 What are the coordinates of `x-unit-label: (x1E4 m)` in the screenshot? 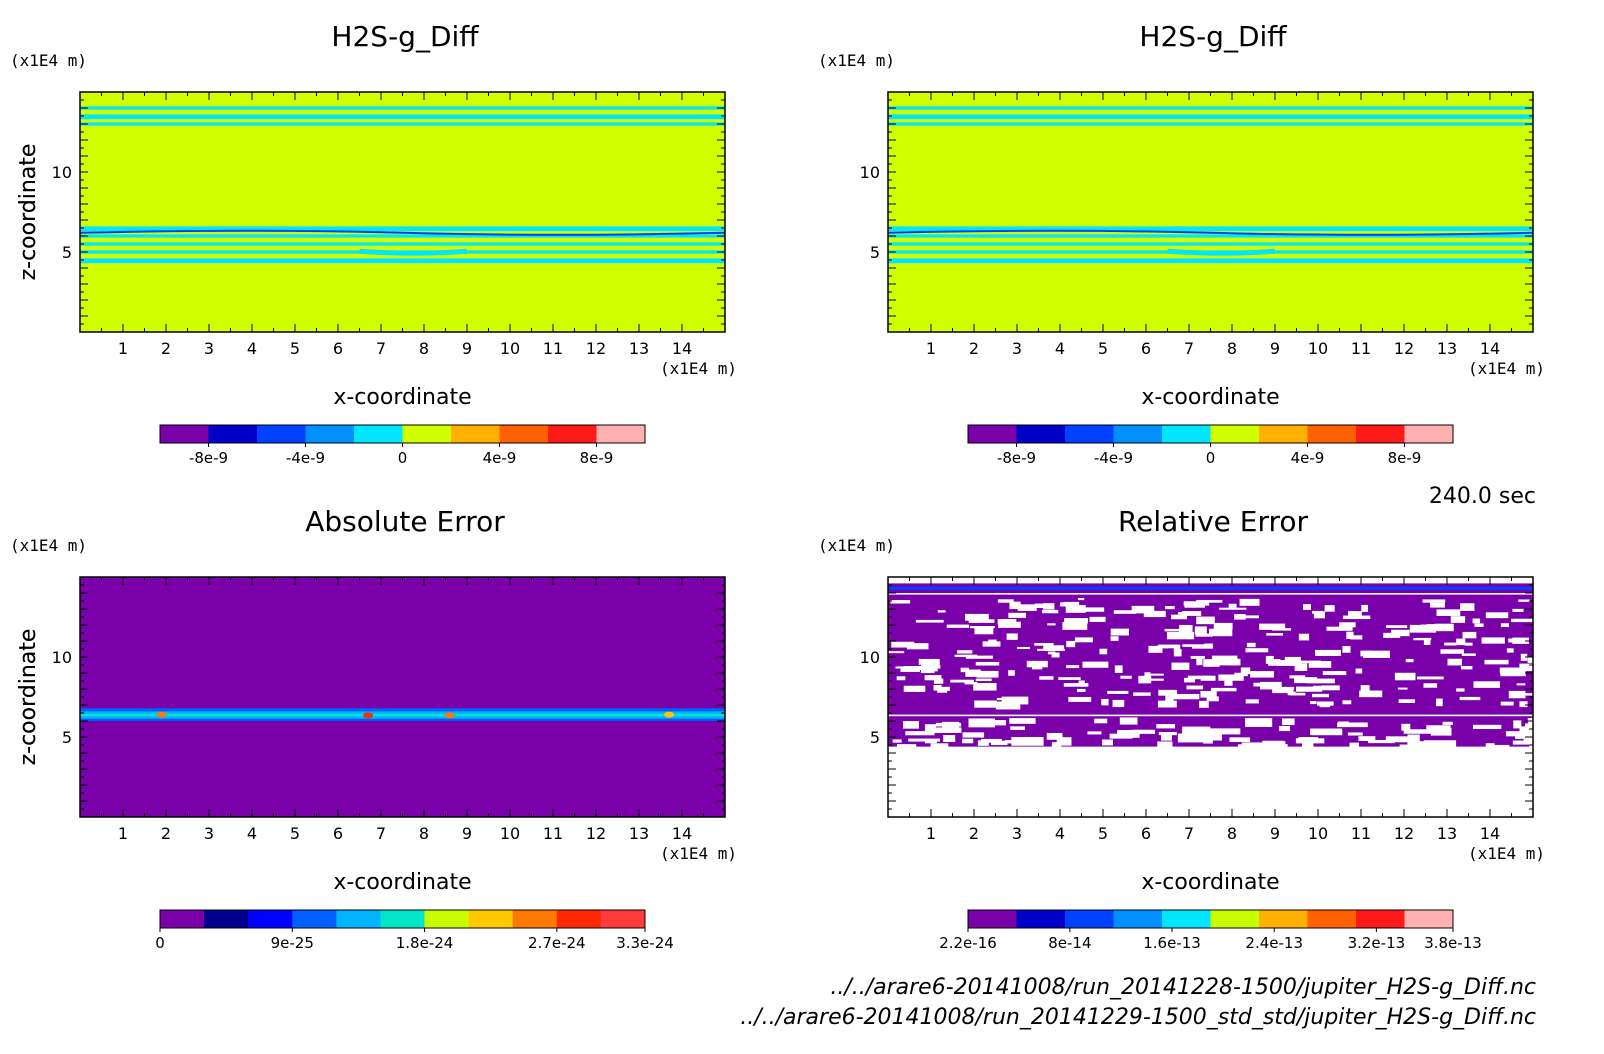 It's located at (698, 368).